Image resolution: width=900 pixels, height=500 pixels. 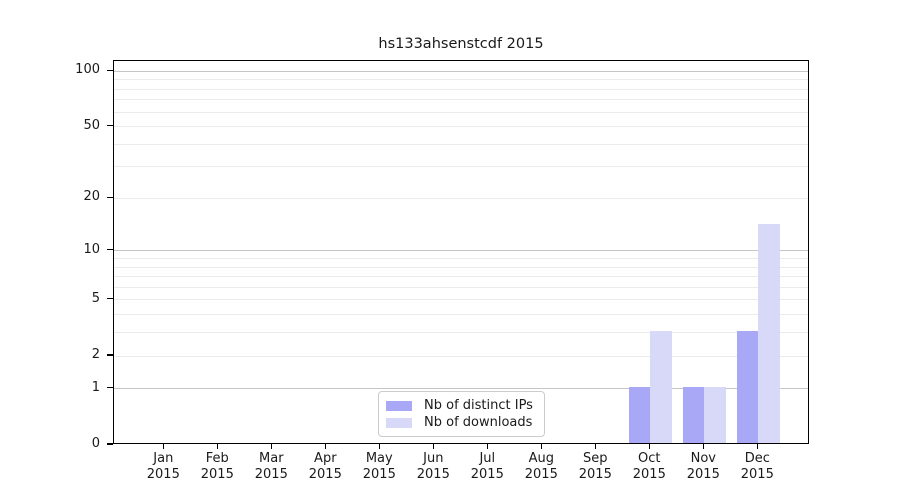 I want to click on legend-item-downloads: Nb of downloads, so click(x=461, y=422).